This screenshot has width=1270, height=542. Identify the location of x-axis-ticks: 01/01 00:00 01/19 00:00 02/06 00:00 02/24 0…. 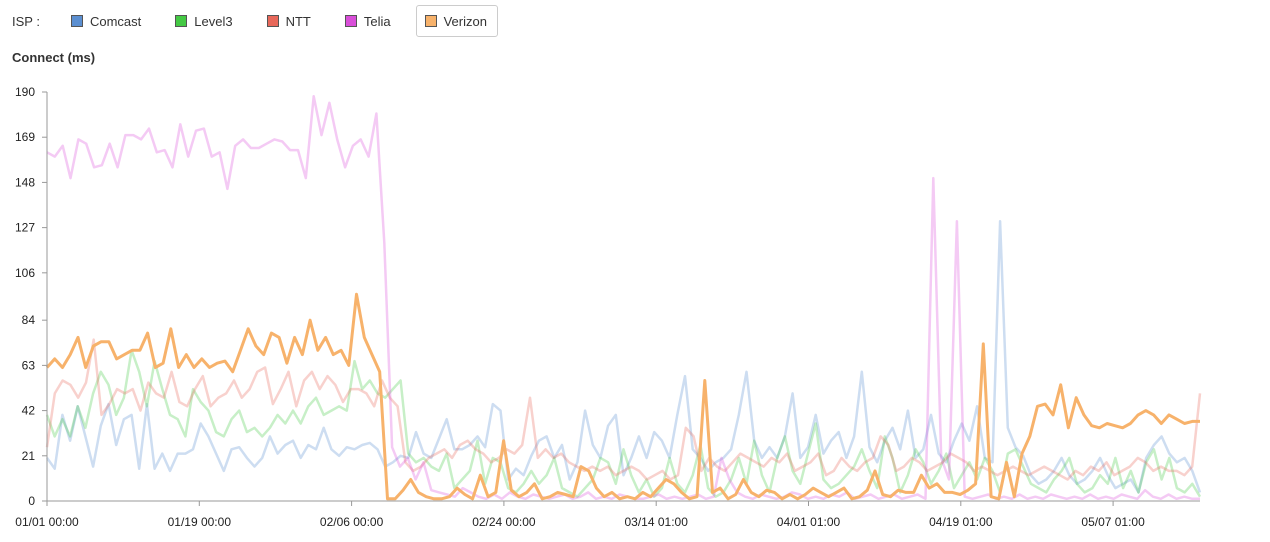
(580, 515).